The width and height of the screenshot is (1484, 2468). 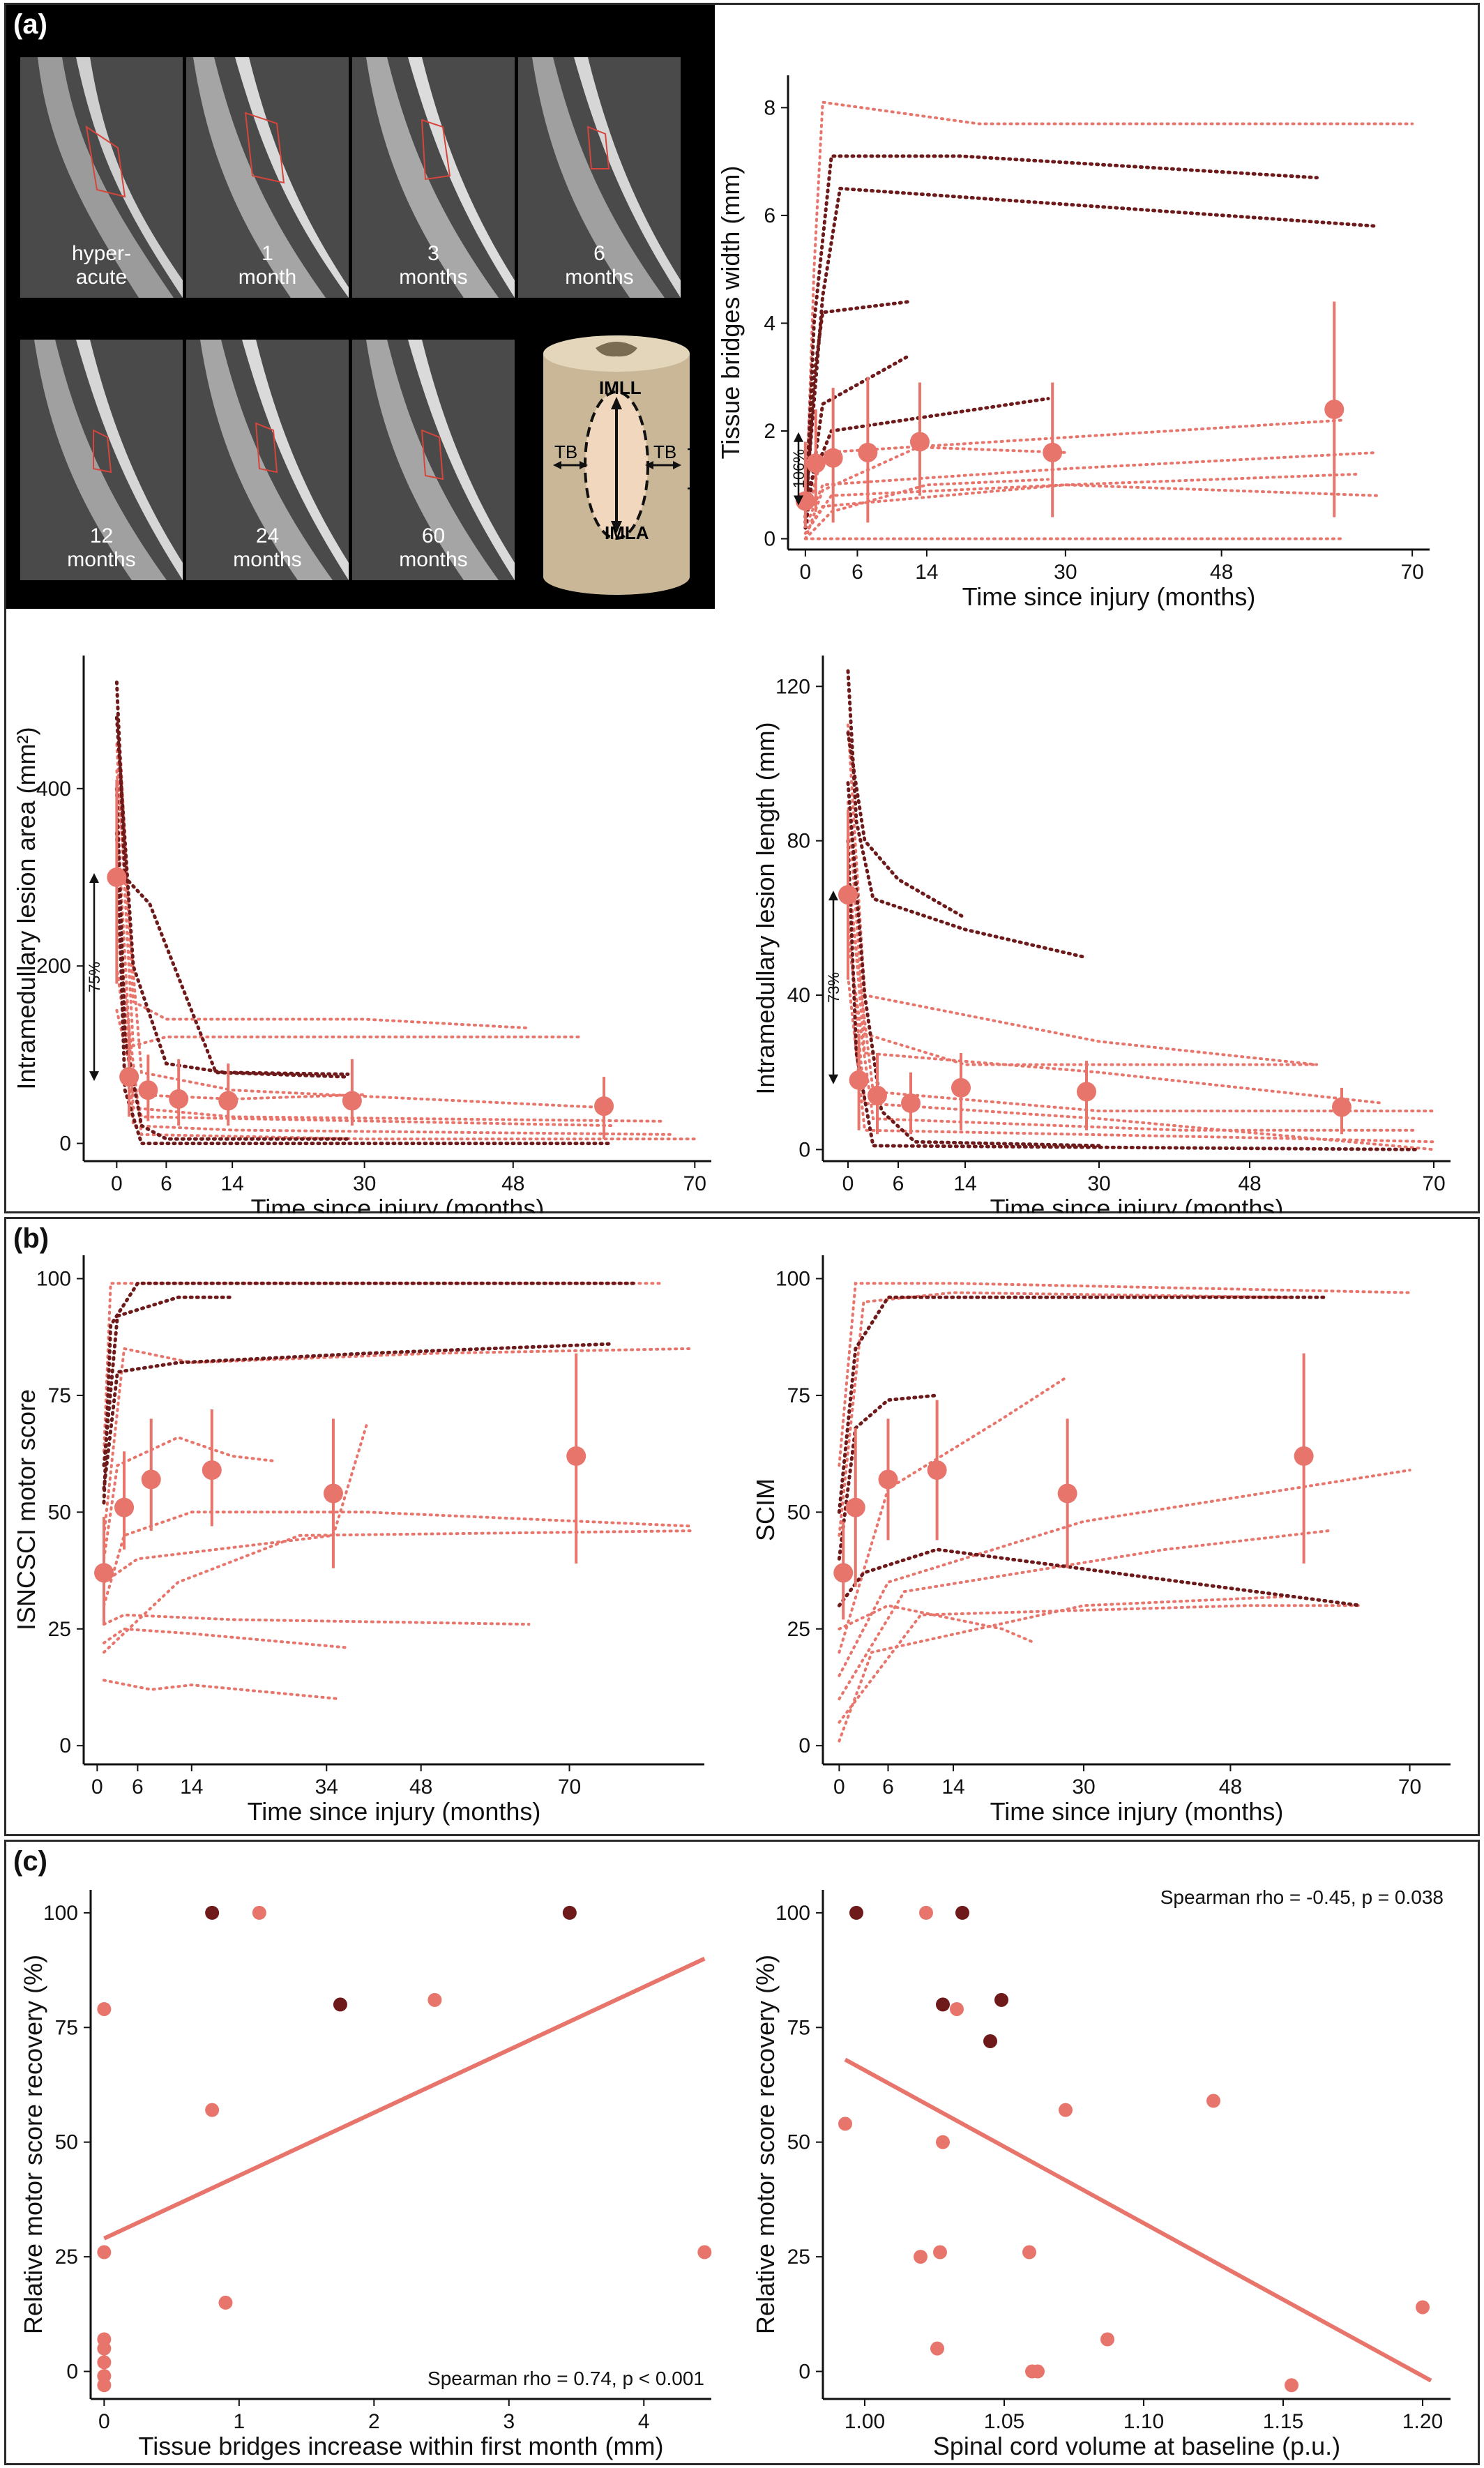 What do you see at coordinates (769, 107) in the screenshot?
I see `y-tick-label: 8` at bounding box center [769, 107].